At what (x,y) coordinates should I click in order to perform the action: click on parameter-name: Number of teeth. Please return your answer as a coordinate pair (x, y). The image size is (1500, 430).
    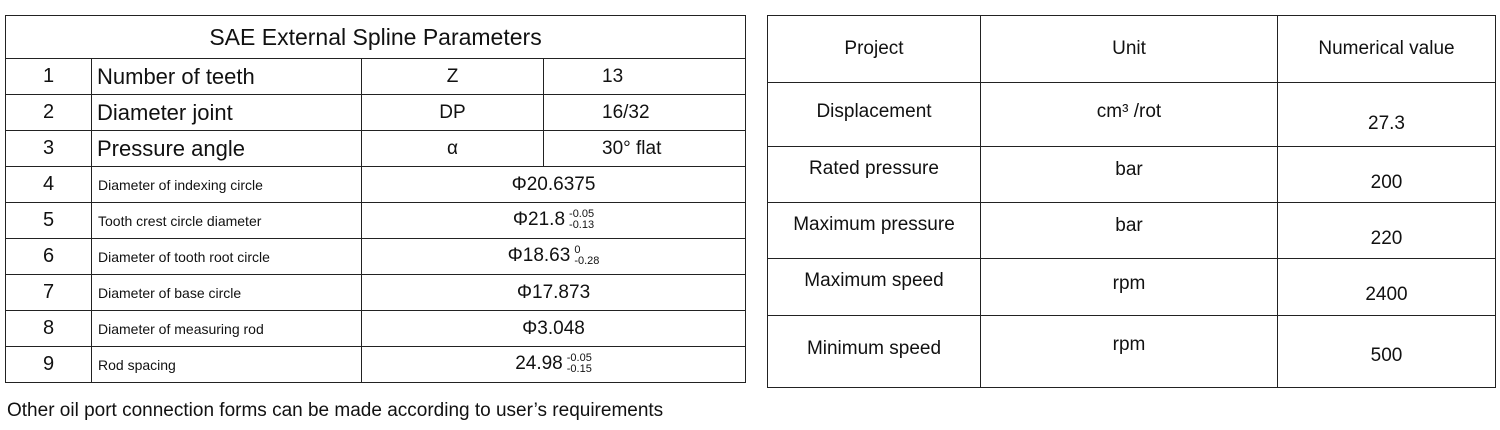
    Looking at the image, I should click on (226, 76).